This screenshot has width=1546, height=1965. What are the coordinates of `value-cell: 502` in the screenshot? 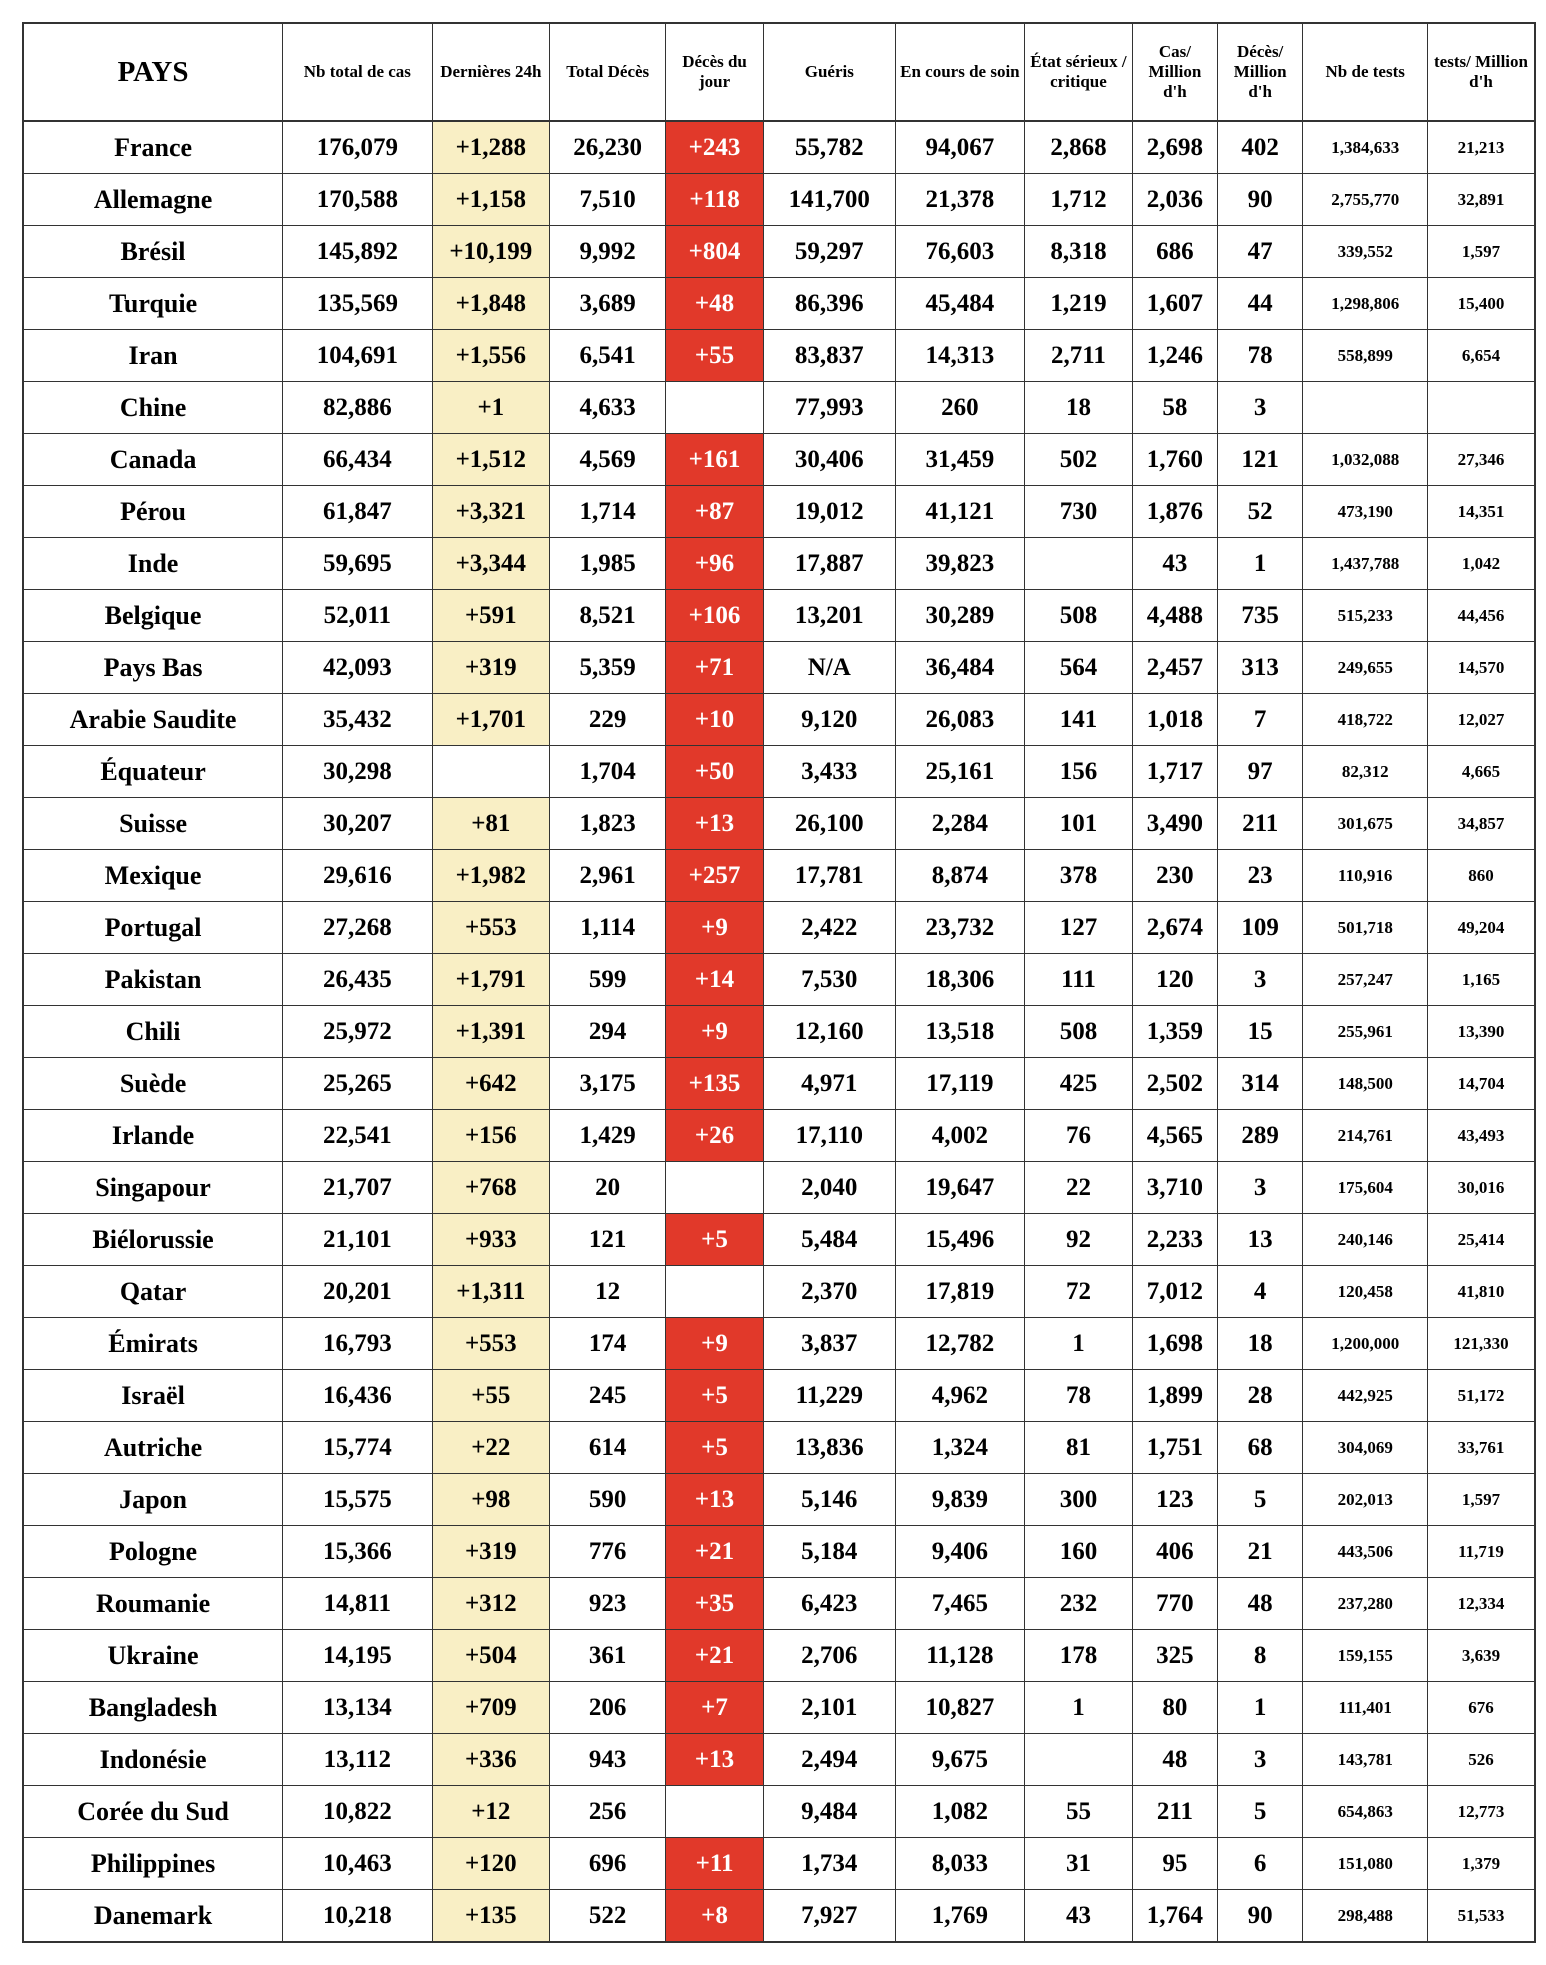 It's located at (1078, 459).